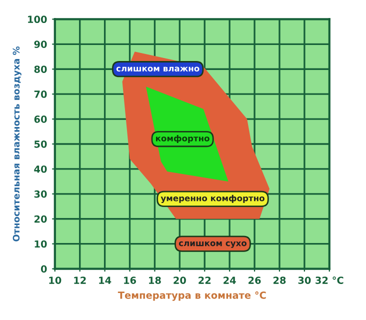 The image size is (366, 320). What do you see at coordinates (330, 280) in the screenshot?
I see `x-tick-label: 32 °C` at bounding box center [330, 280].